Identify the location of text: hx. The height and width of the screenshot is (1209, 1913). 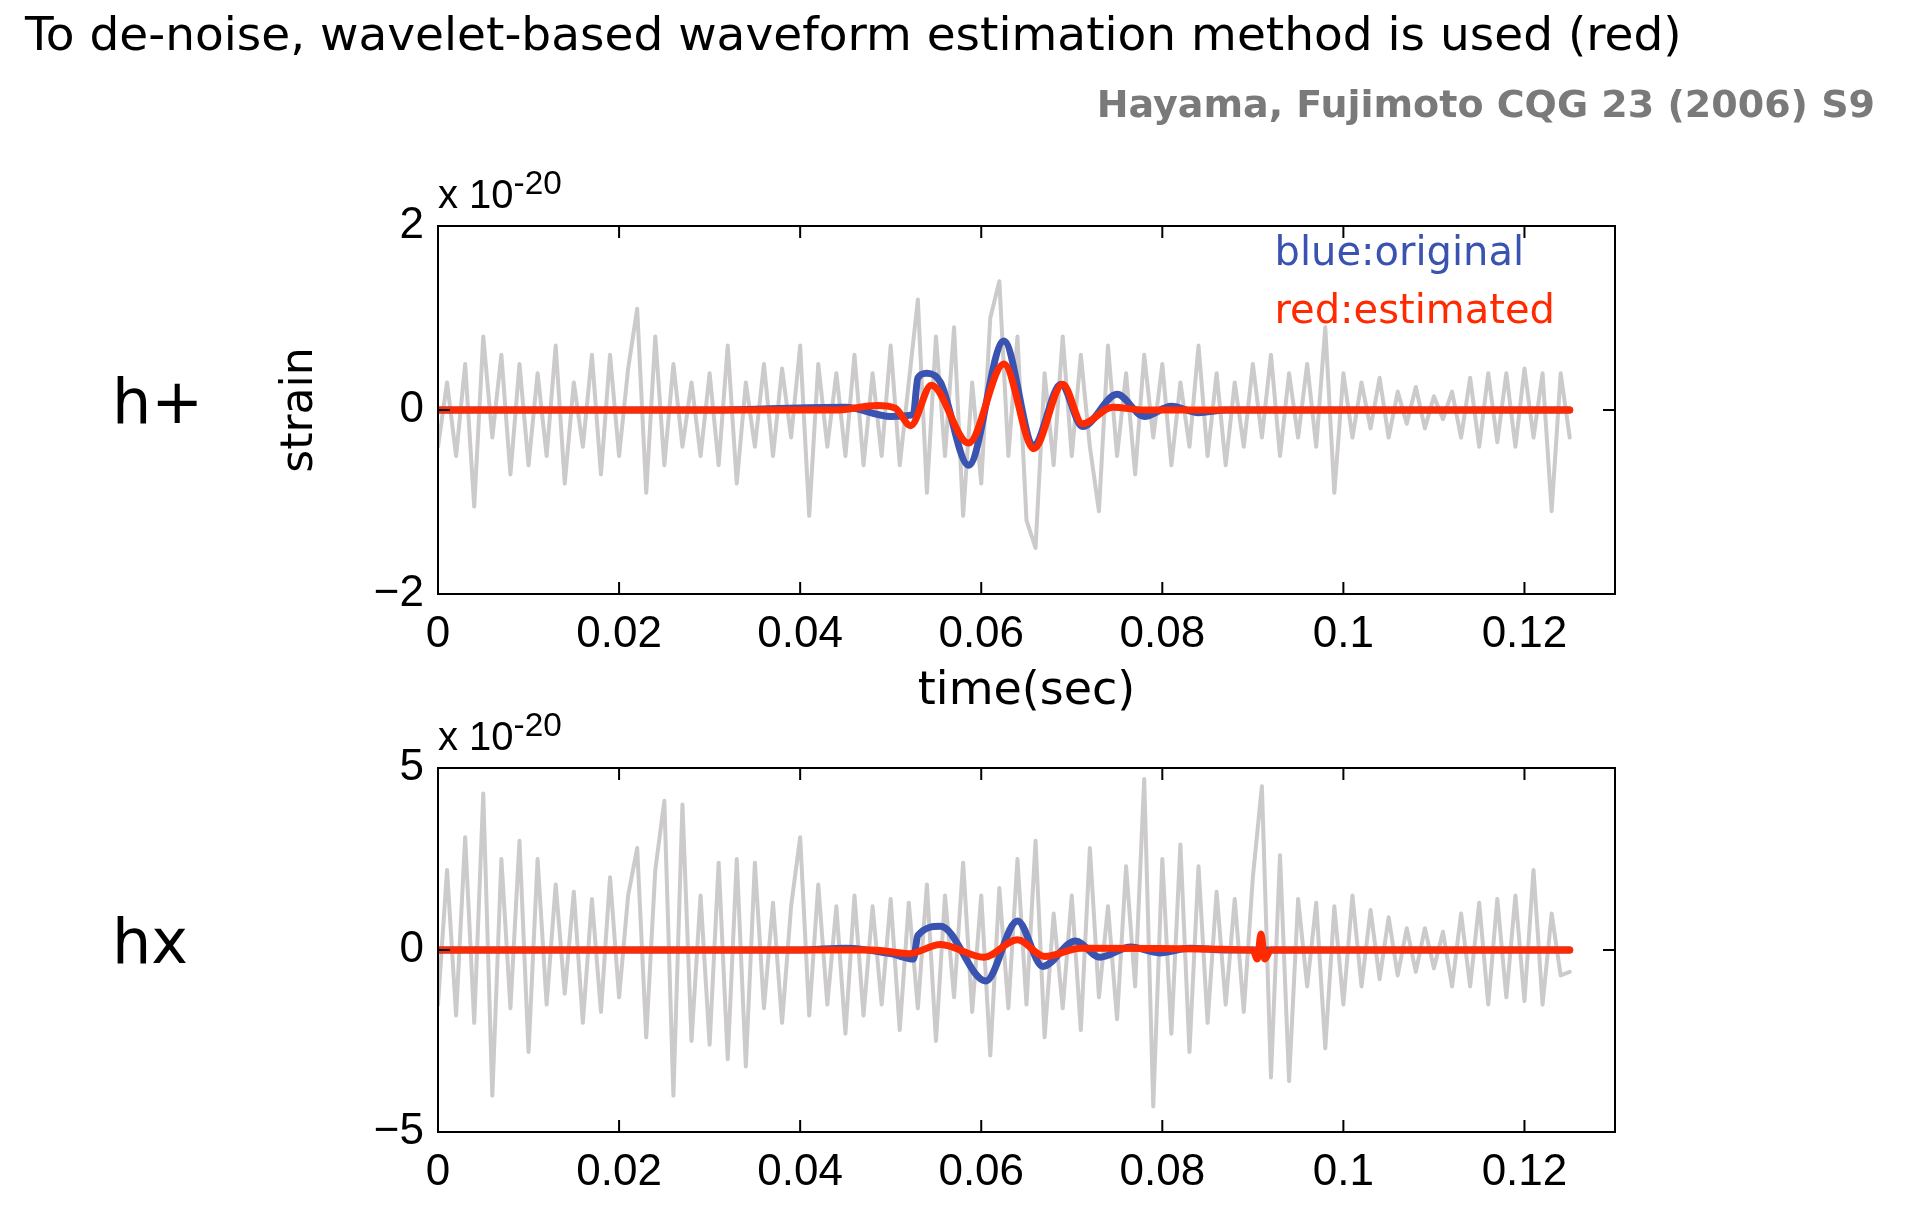
(150, 941).